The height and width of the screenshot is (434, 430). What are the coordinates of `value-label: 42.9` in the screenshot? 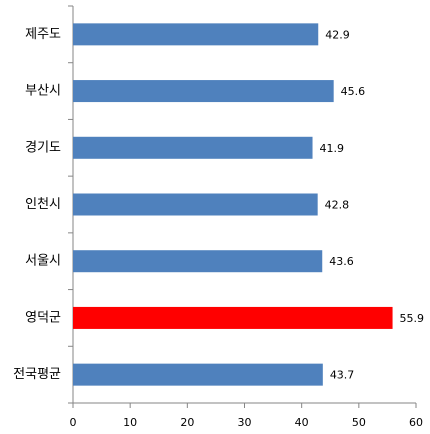 It's located at (337, 34).